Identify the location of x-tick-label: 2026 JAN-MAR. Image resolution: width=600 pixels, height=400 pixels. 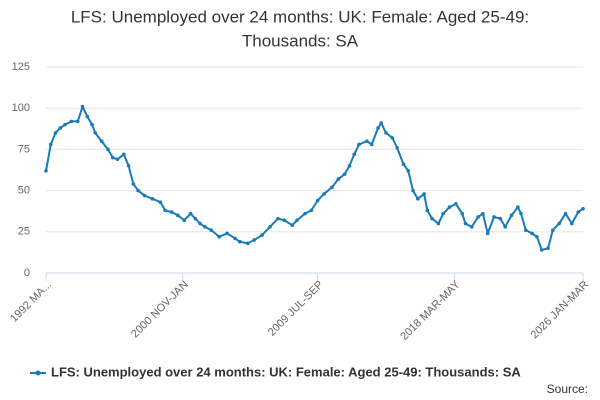
(560, 310).